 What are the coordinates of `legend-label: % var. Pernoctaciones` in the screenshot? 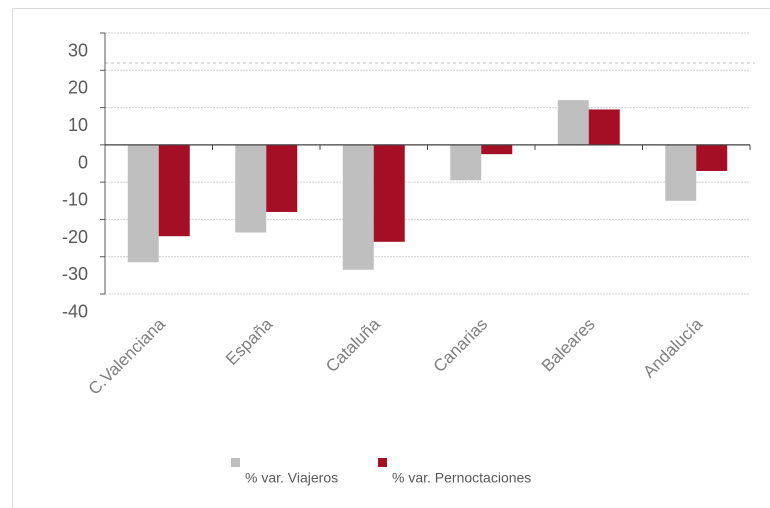 It's located at (461, 478).